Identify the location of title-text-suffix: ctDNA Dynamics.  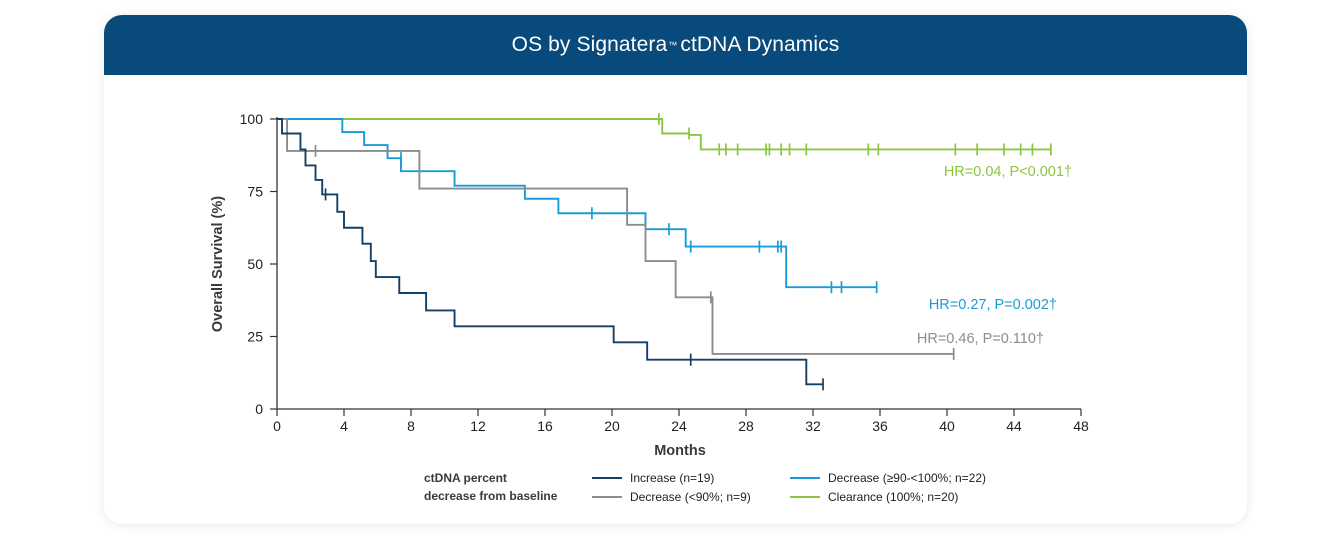
(760, 44).